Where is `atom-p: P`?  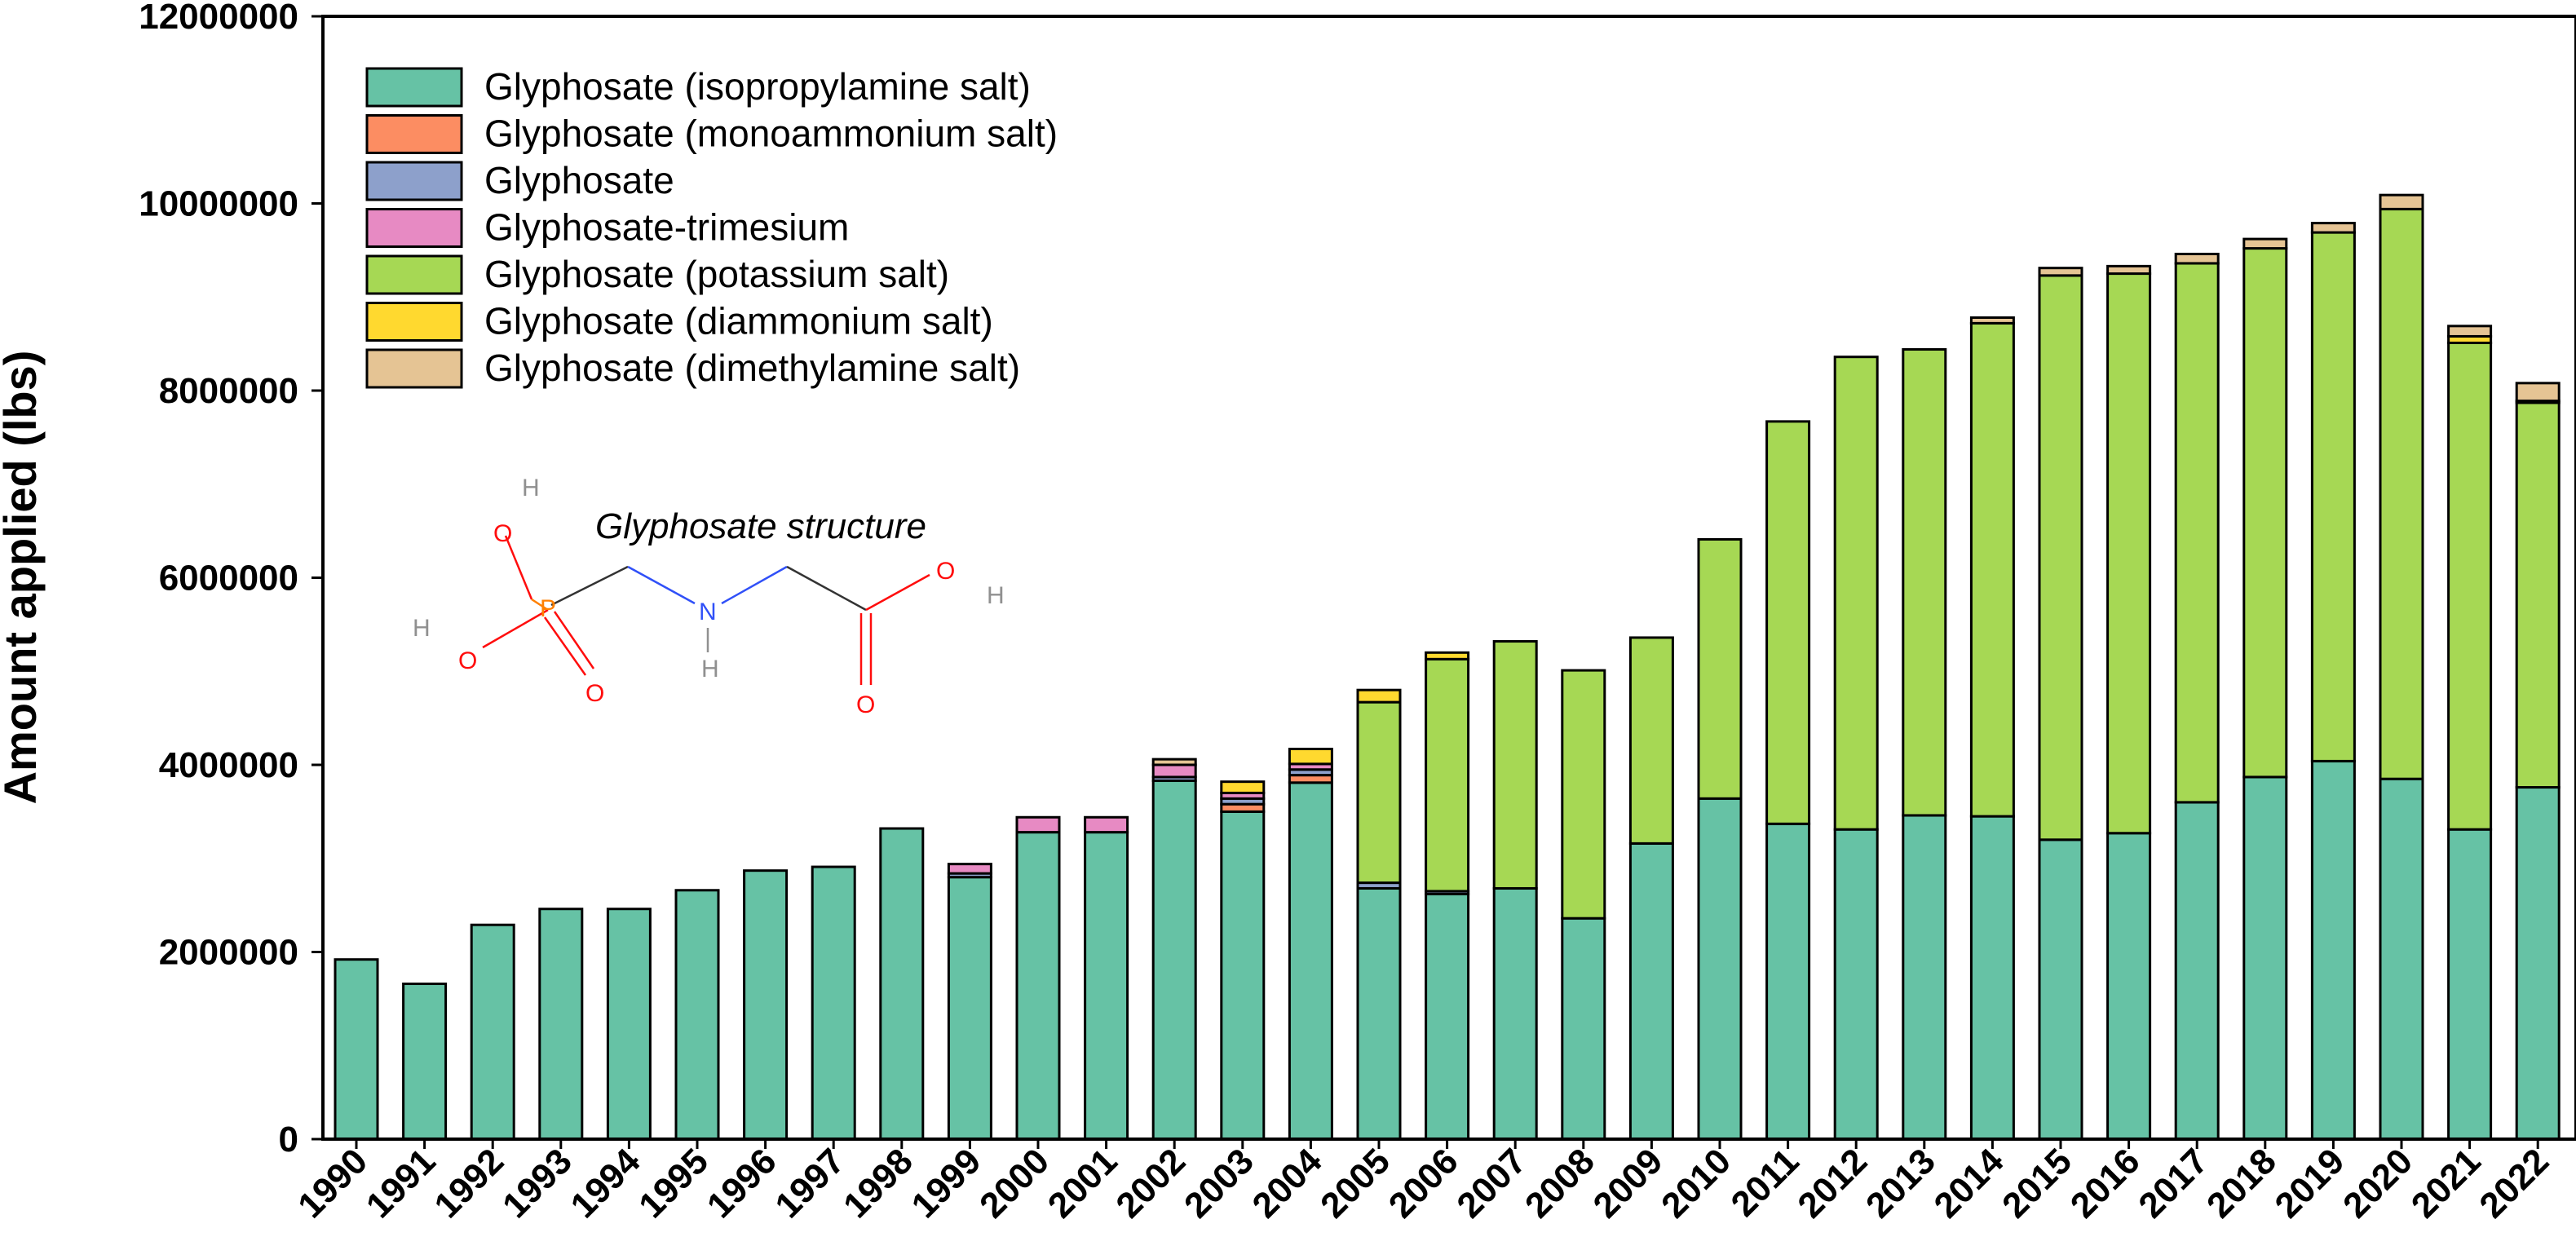
atom-p: P is located at coordinates (548, 608).